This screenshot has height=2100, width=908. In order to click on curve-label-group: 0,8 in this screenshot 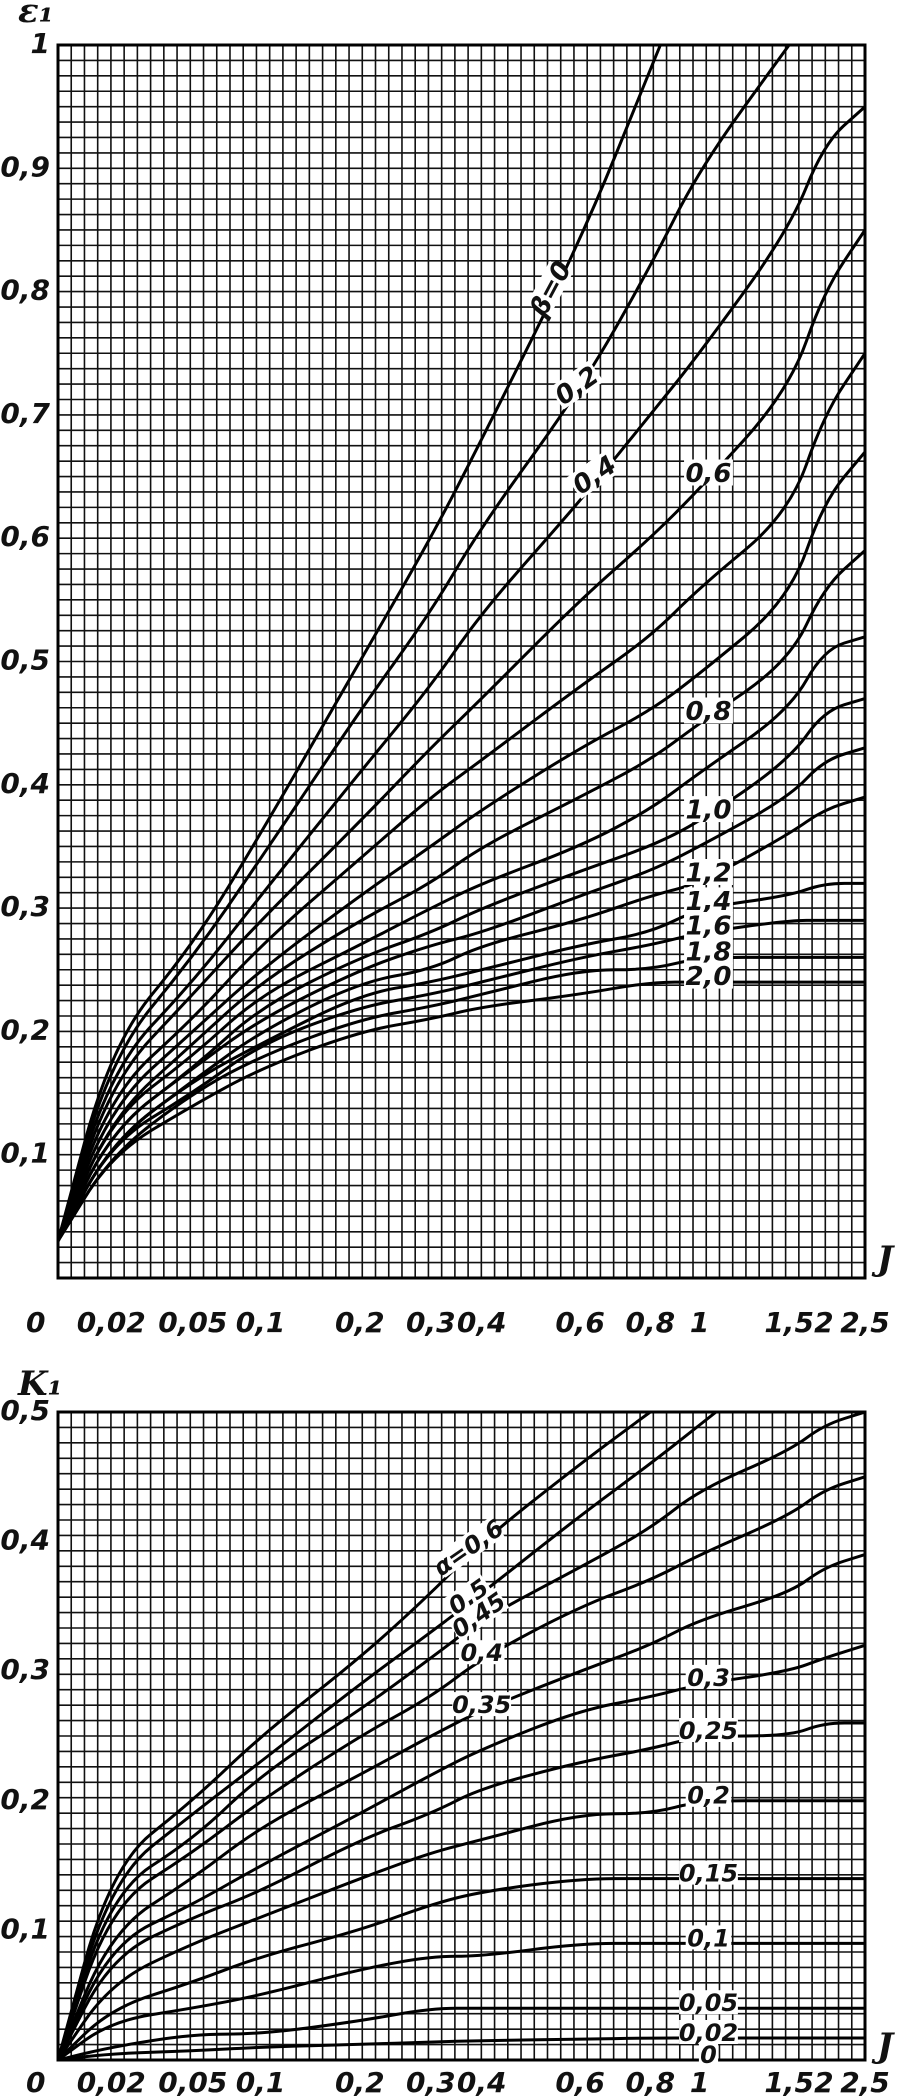, I will do `click(708, 712)`.